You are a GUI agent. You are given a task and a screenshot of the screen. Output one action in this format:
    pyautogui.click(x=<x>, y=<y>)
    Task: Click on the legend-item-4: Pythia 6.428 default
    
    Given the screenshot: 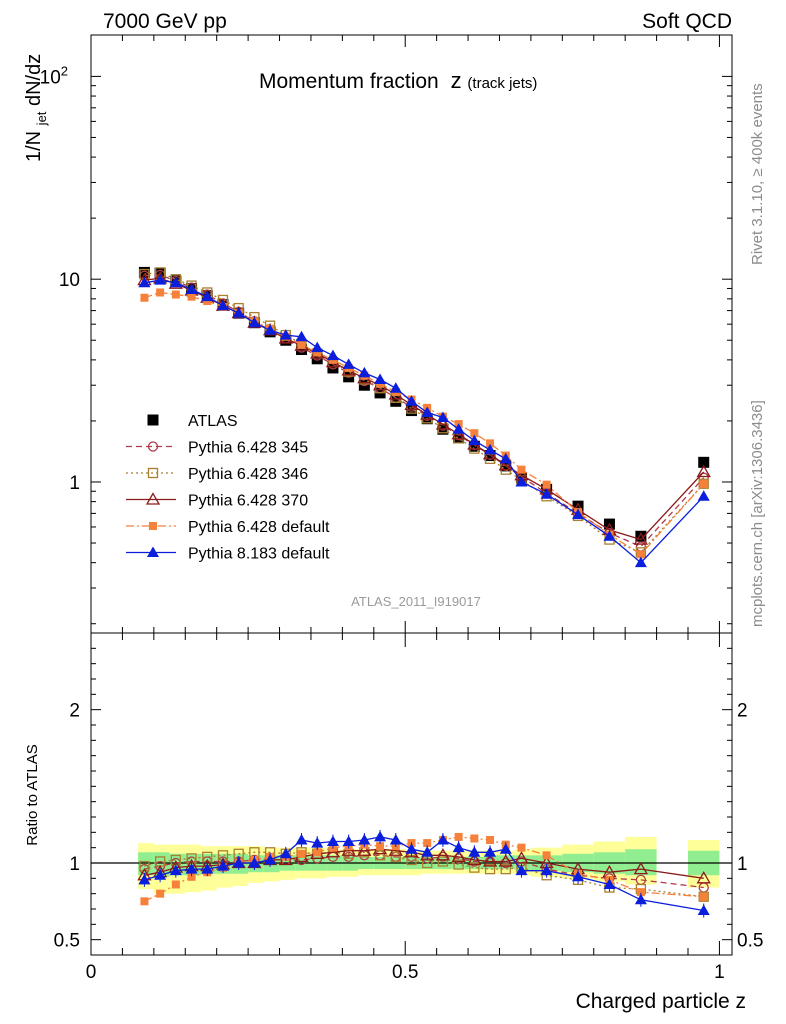 What is the action you would take?
    pyautogui.click(x=228, y=527)
    